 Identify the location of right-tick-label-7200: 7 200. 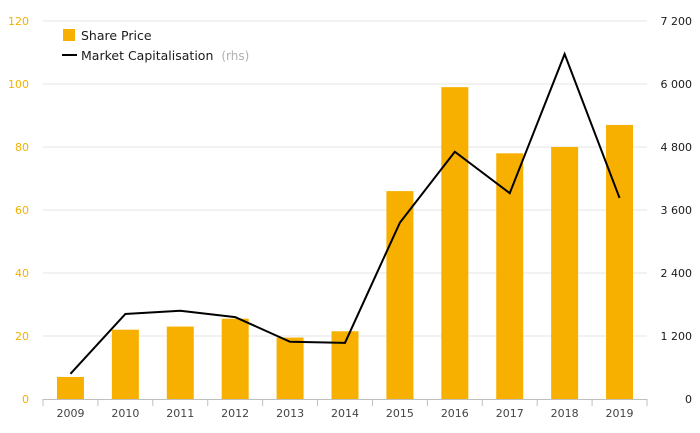
(677, 21).